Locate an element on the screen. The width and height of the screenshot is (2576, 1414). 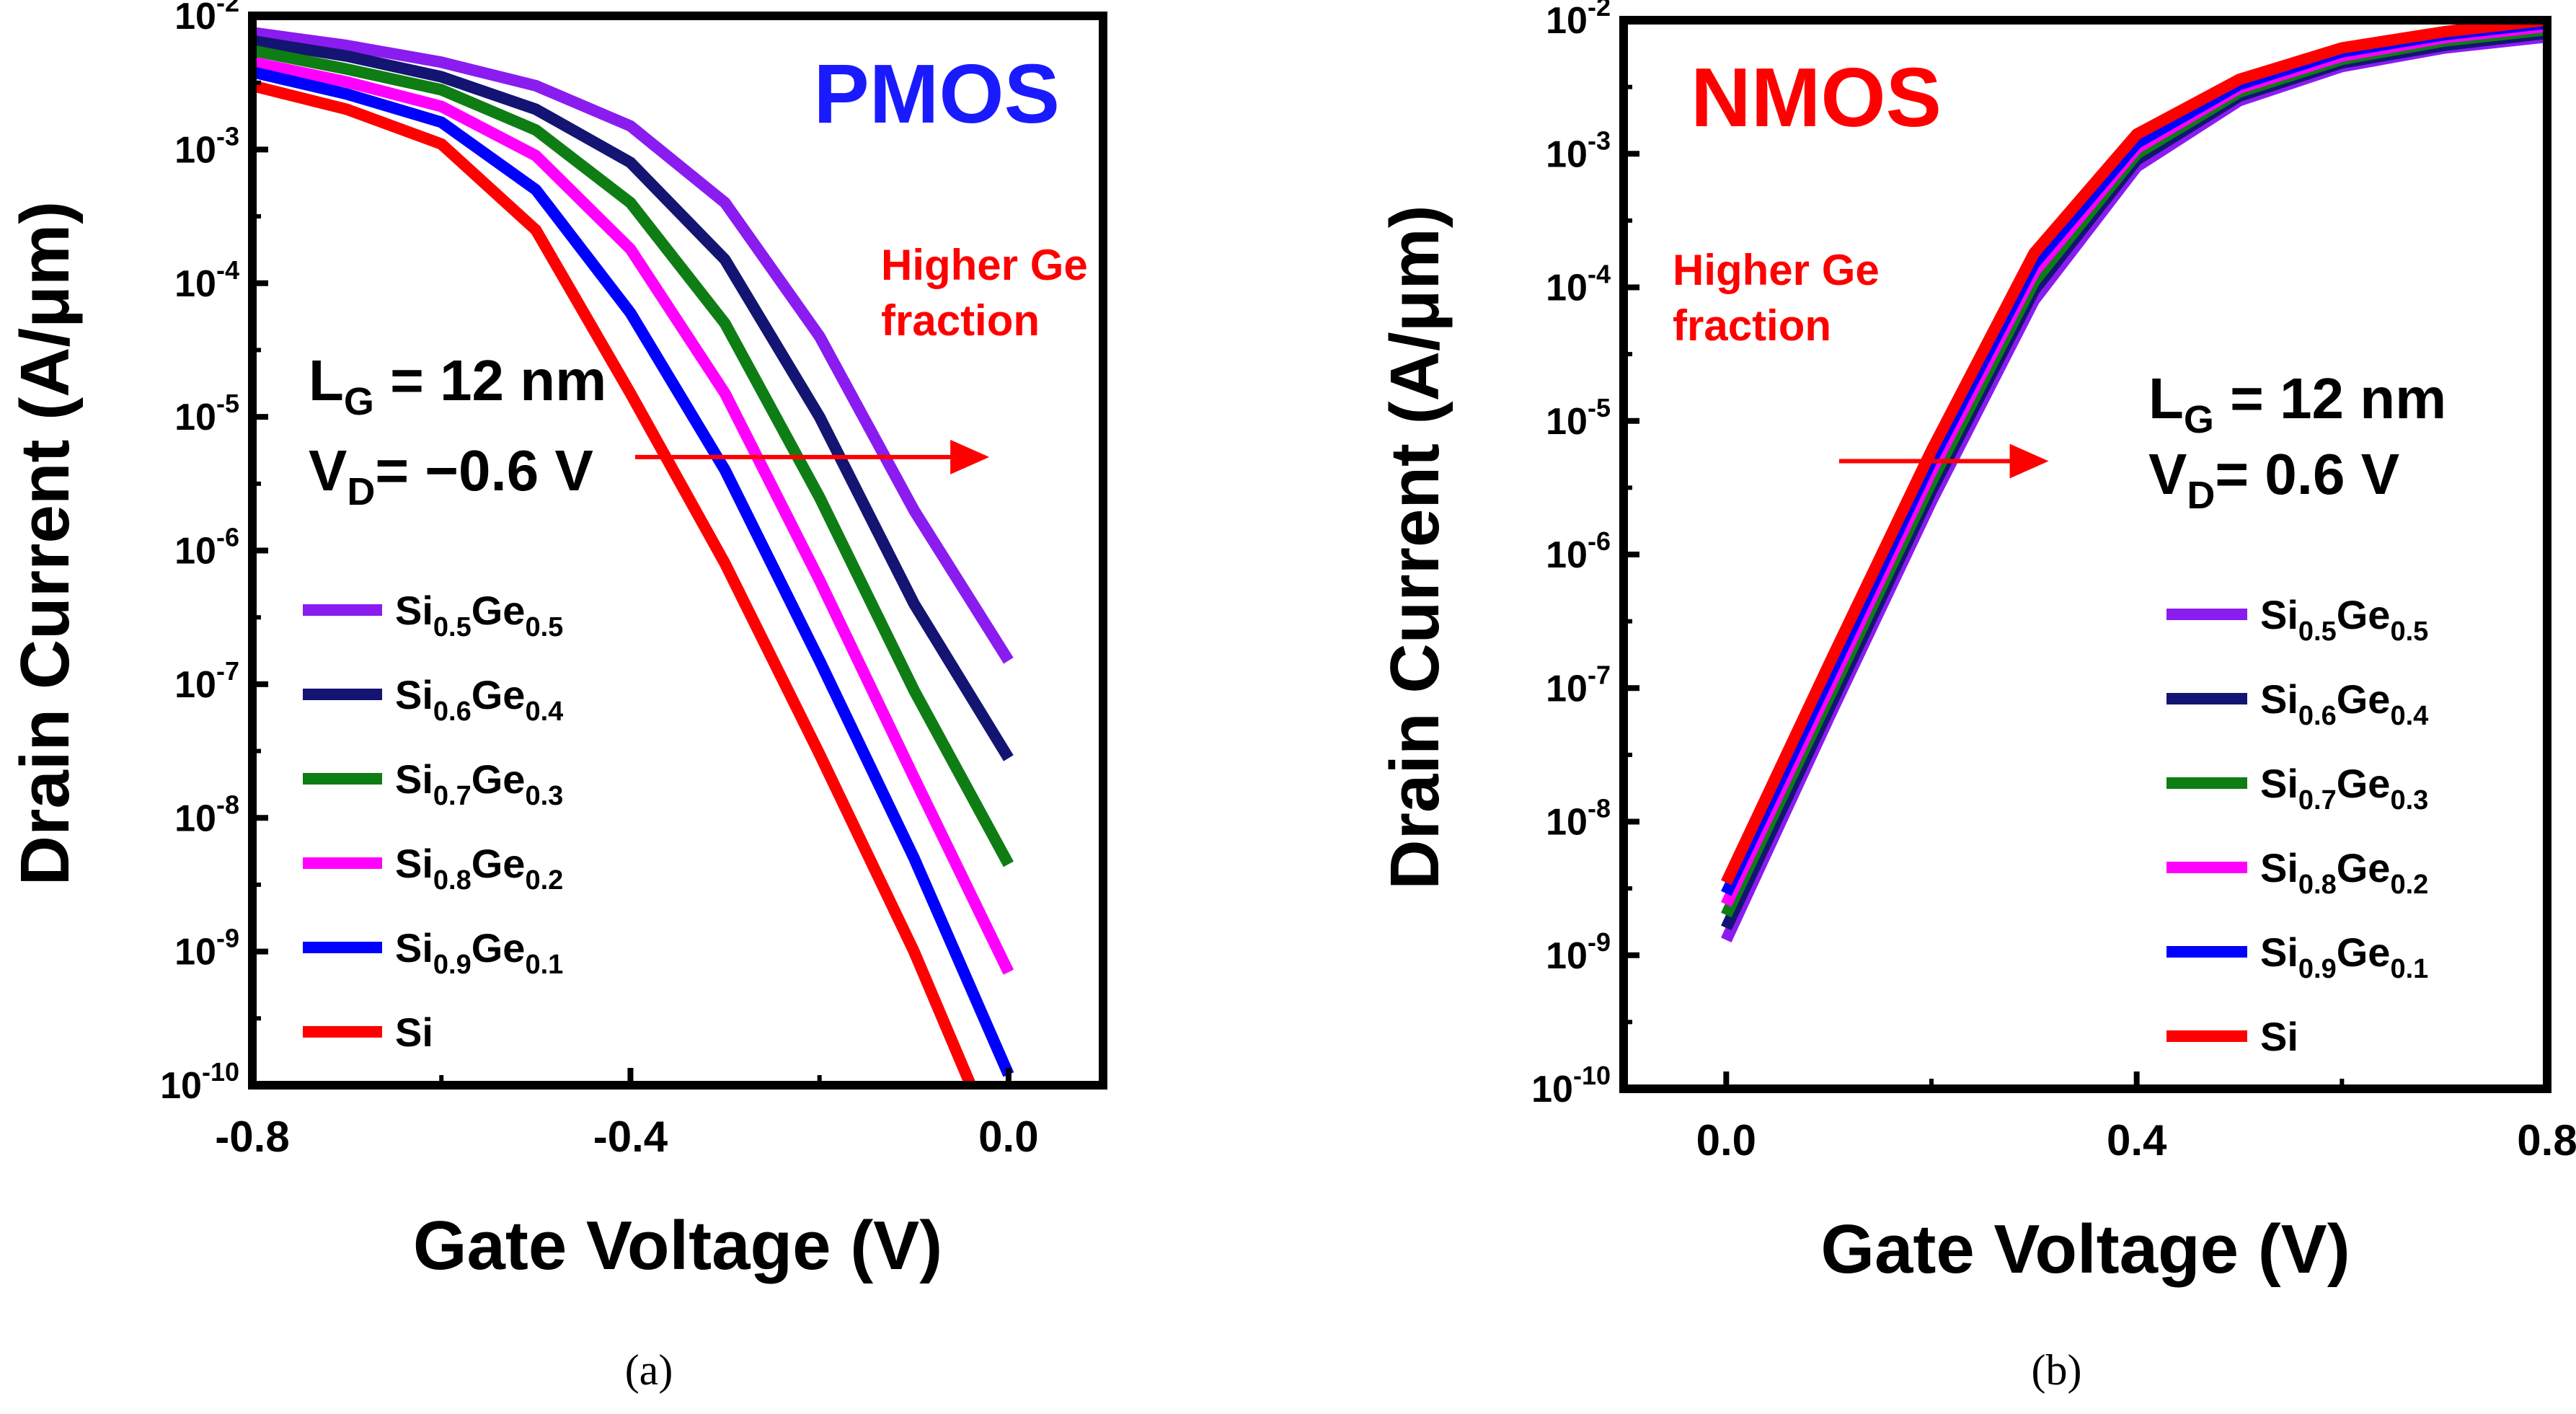
y-tick-label: 10⁻⁵ is located at coordinates (1578, 418).